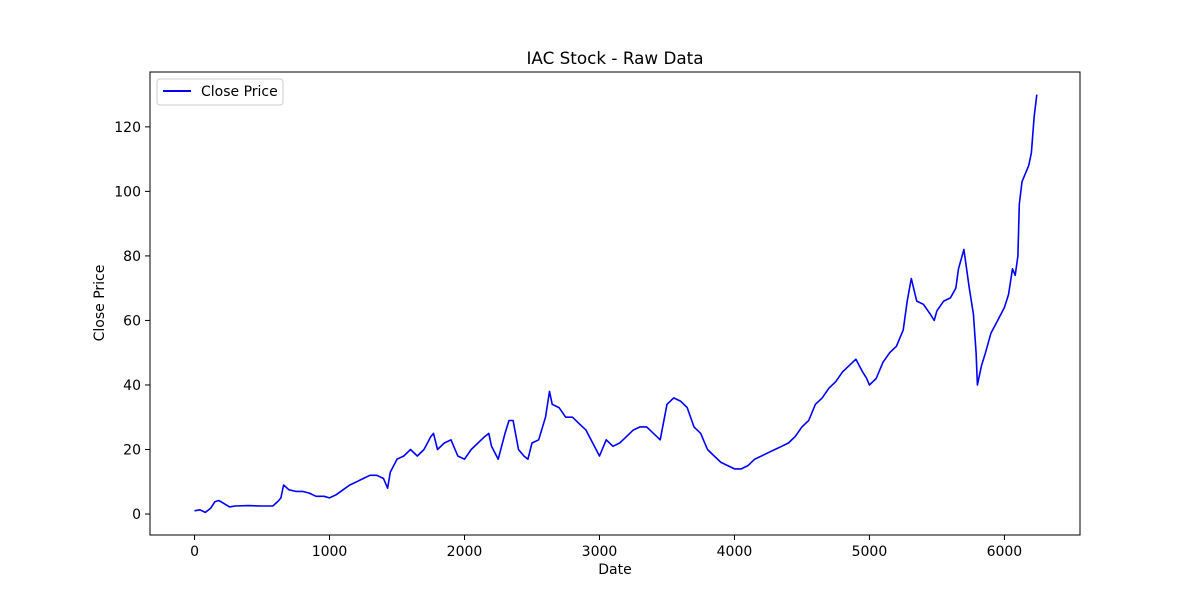 This screenshot has height=600, width=1200. What do you see at coordinates (194, 552) in the screenshot?
I see `x-tick-label: 0` at bounding box center [194, 552].